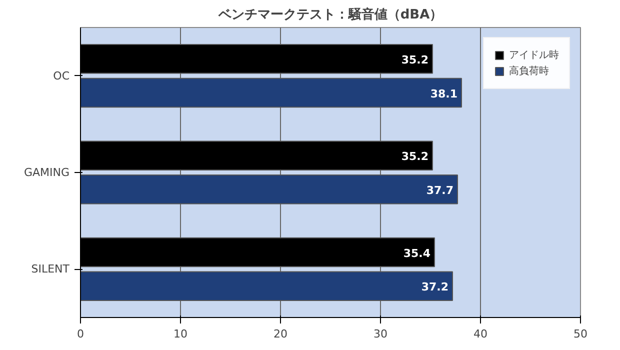  Describe the element at coordinates (417, 253) in the screenshot. I see `data-label: 35.4` at that location.